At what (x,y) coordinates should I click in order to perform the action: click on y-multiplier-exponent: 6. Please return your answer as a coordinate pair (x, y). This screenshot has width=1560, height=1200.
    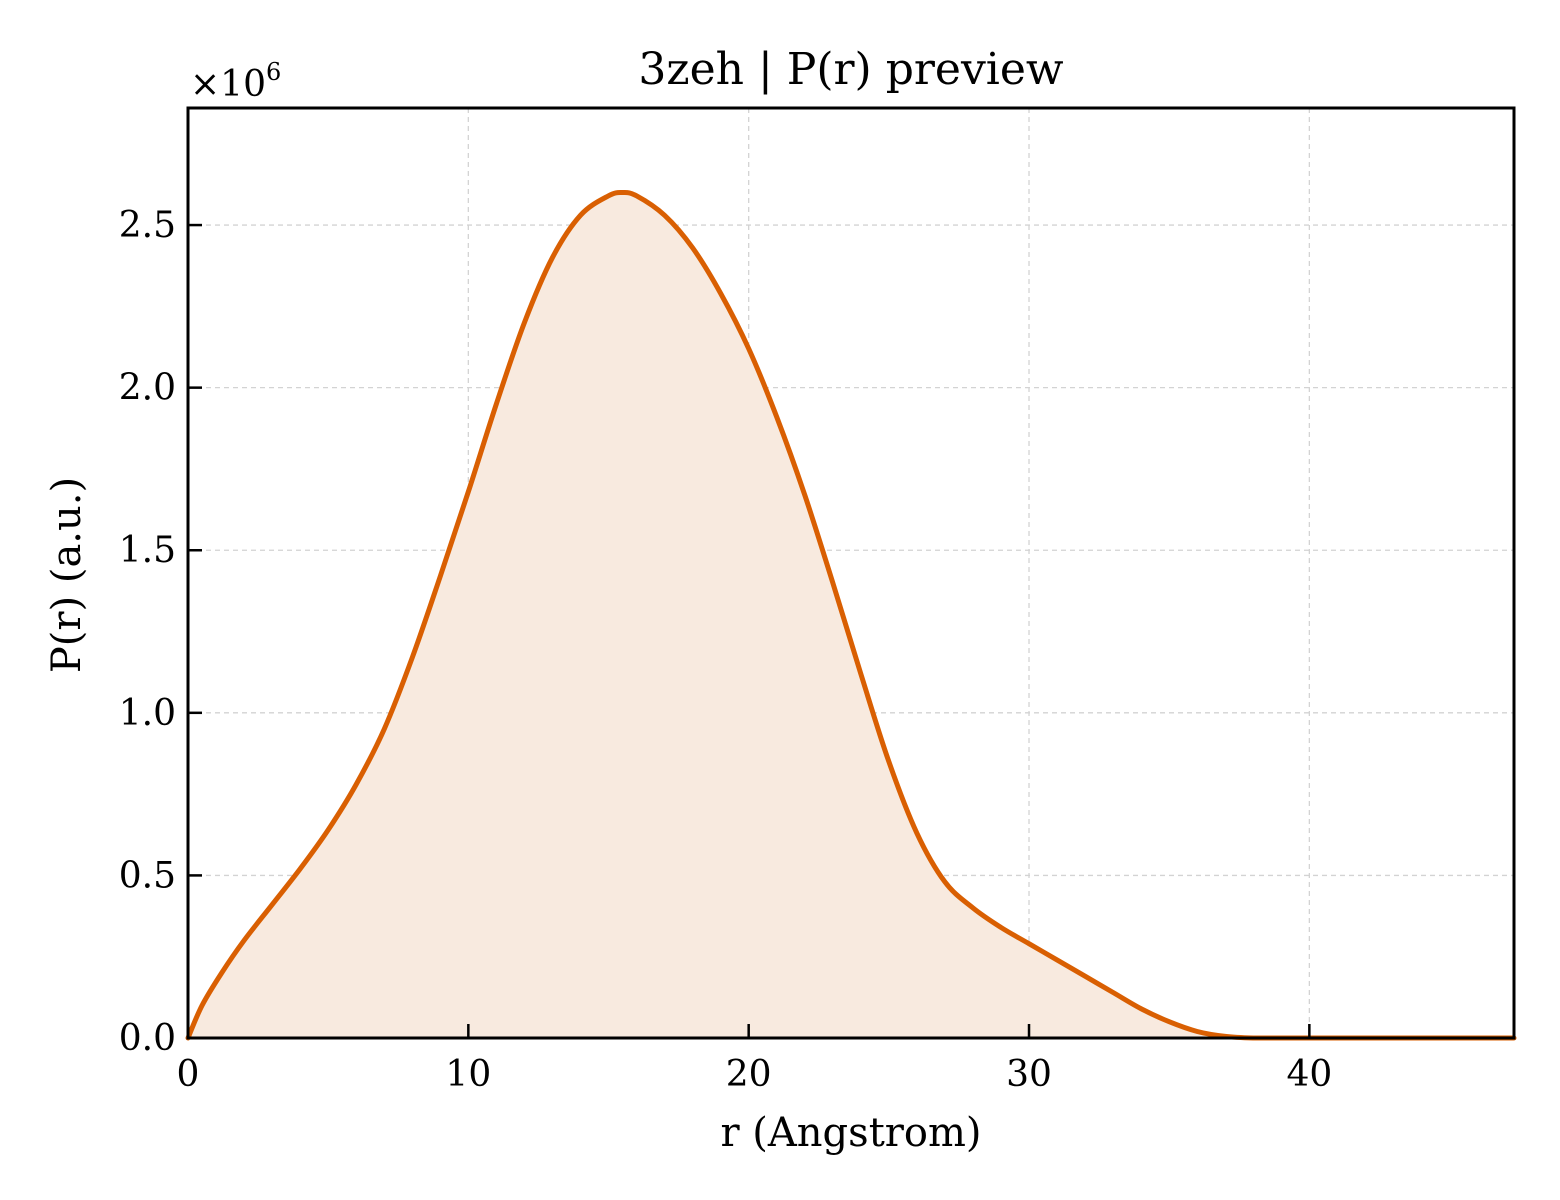
    Looking at the image, I should click on (273, 72).